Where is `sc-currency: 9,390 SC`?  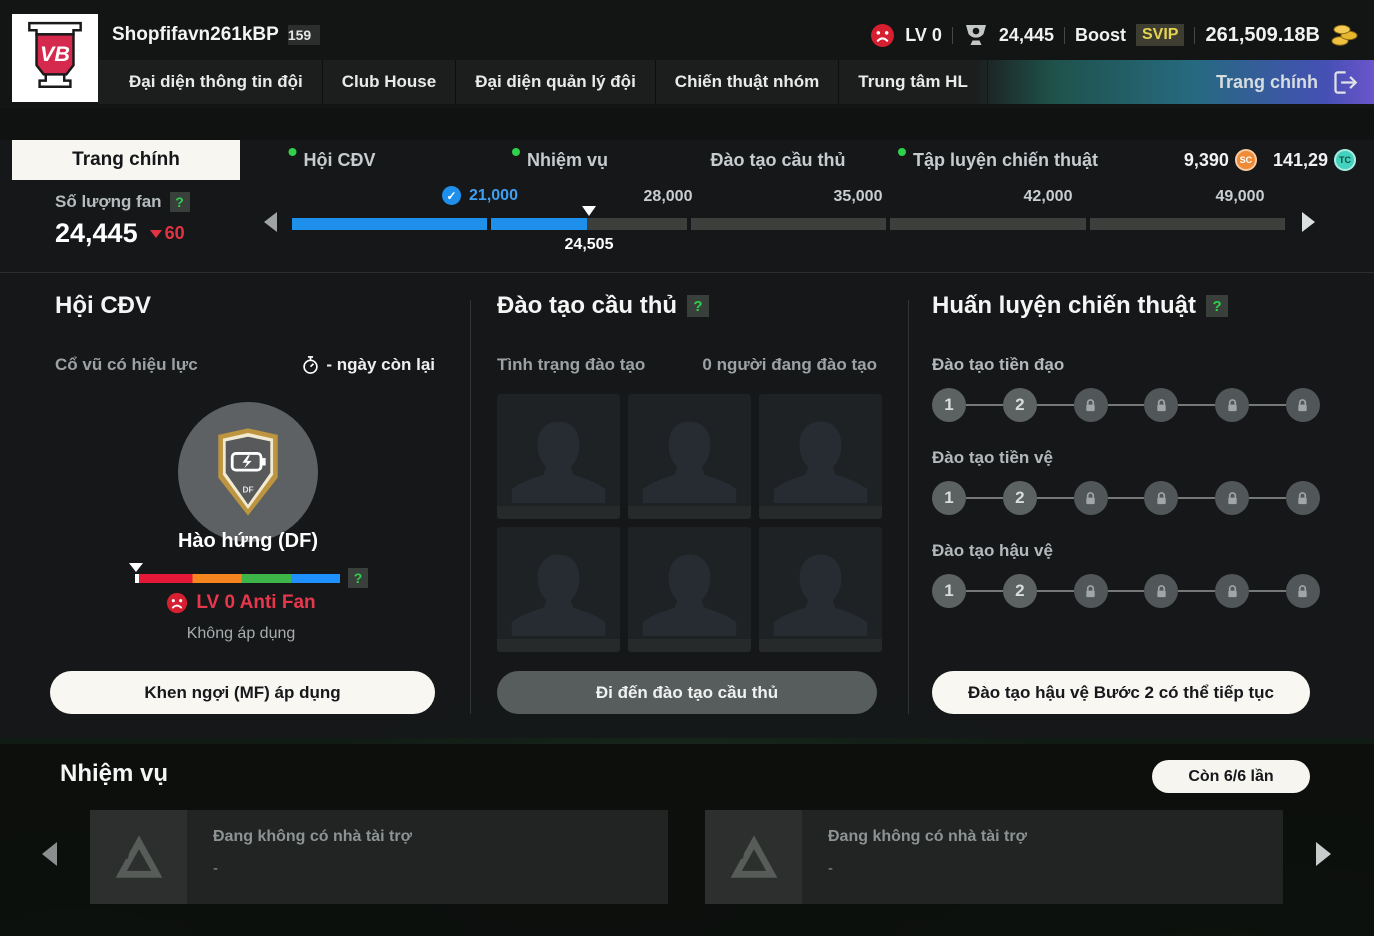 sc-currency: 9,390 SC is located at coordinates (1220, 160).